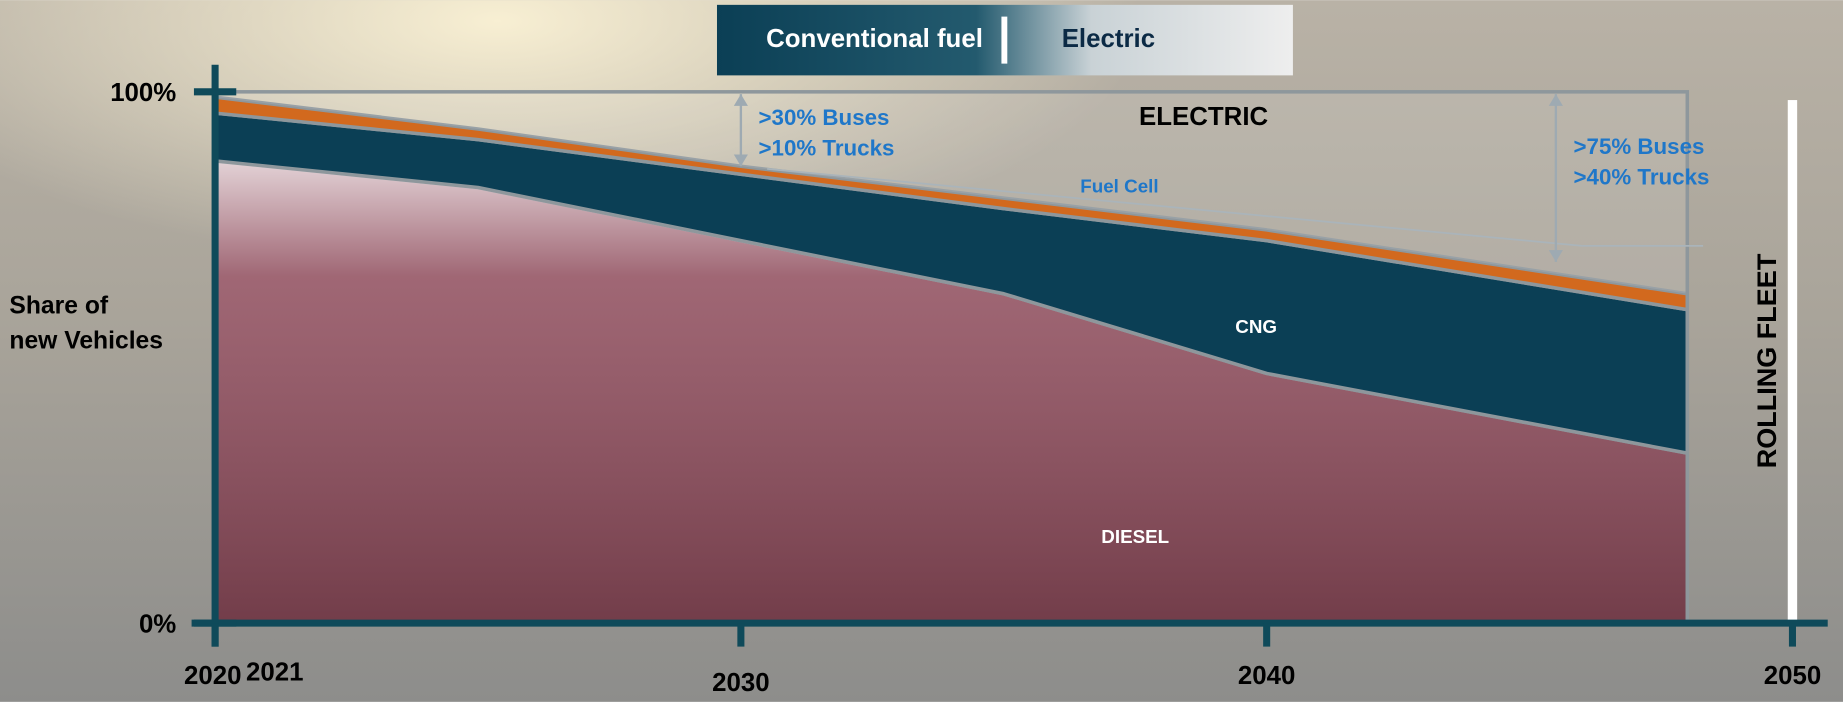 This screenshot has width=1843, height=702. I want to click on y-tick-label: 0%, so click(157, 624).